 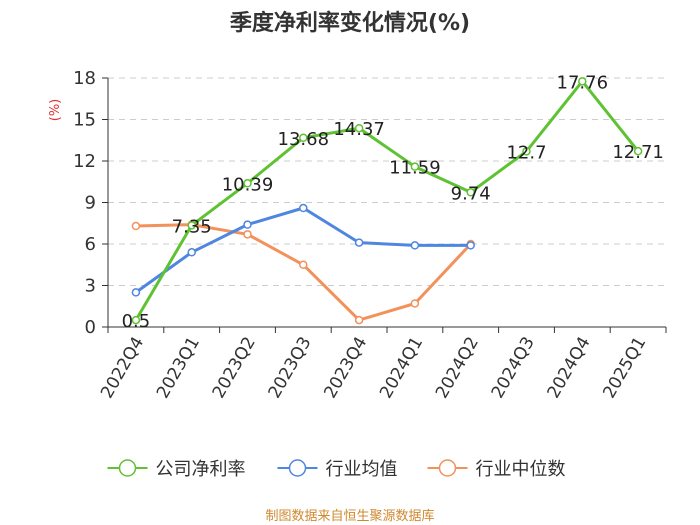 What do you see at coordinates (201, 469) in the screenshot?
I see `legend-label: 公司净利率` at bounding box center [201, 469].